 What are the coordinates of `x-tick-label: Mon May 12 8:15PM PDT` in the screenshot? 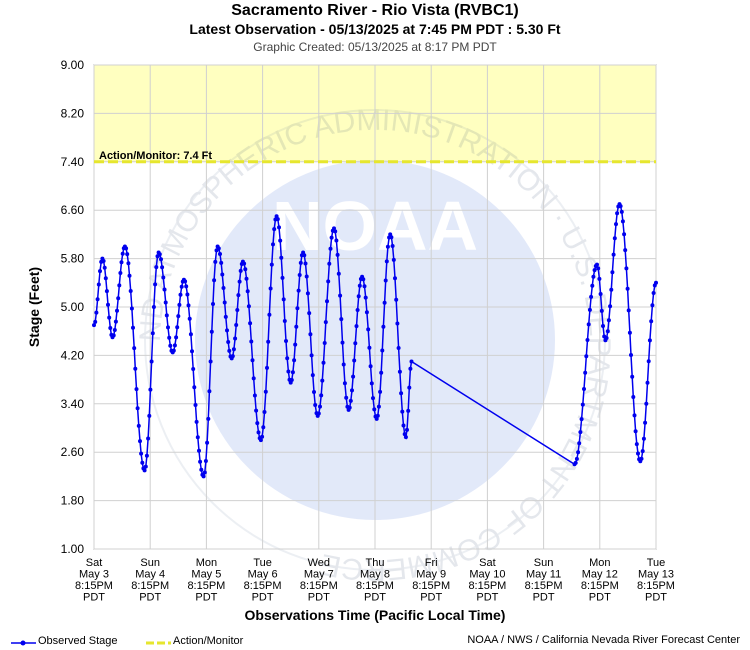 It's located at (600, 580).